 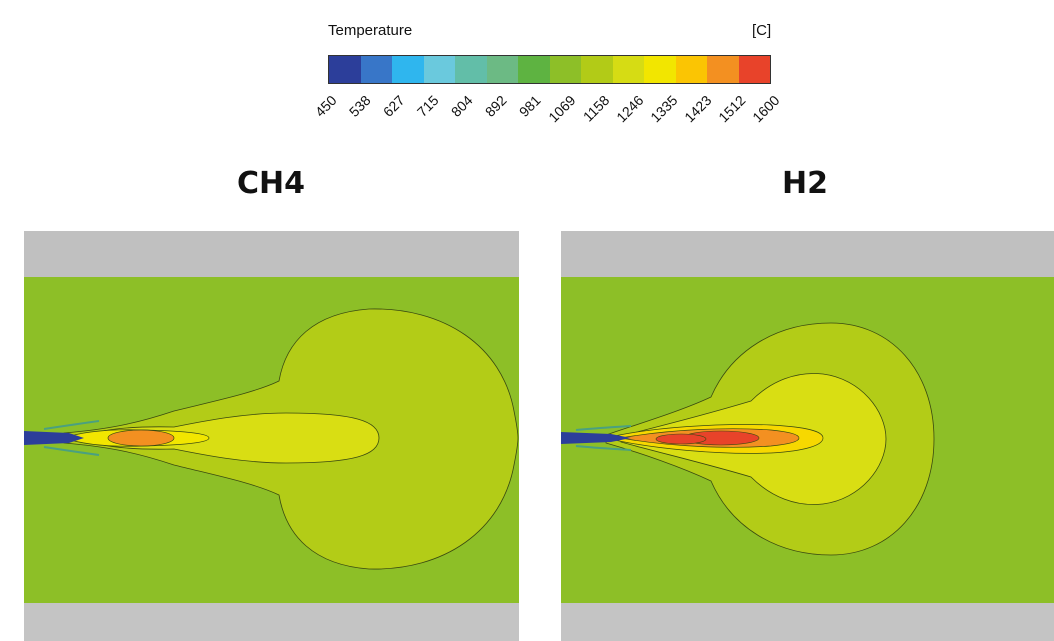 I want to click on legend-tick-label: 1512, so click(x=732, y=109).